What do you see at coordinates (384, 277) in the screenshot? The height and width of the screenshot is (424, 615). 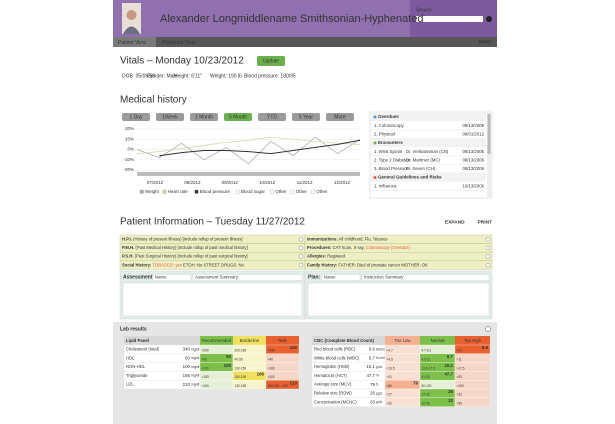 I see `field-placeholder: Instruction Summary` at bounding box center [384, 277].